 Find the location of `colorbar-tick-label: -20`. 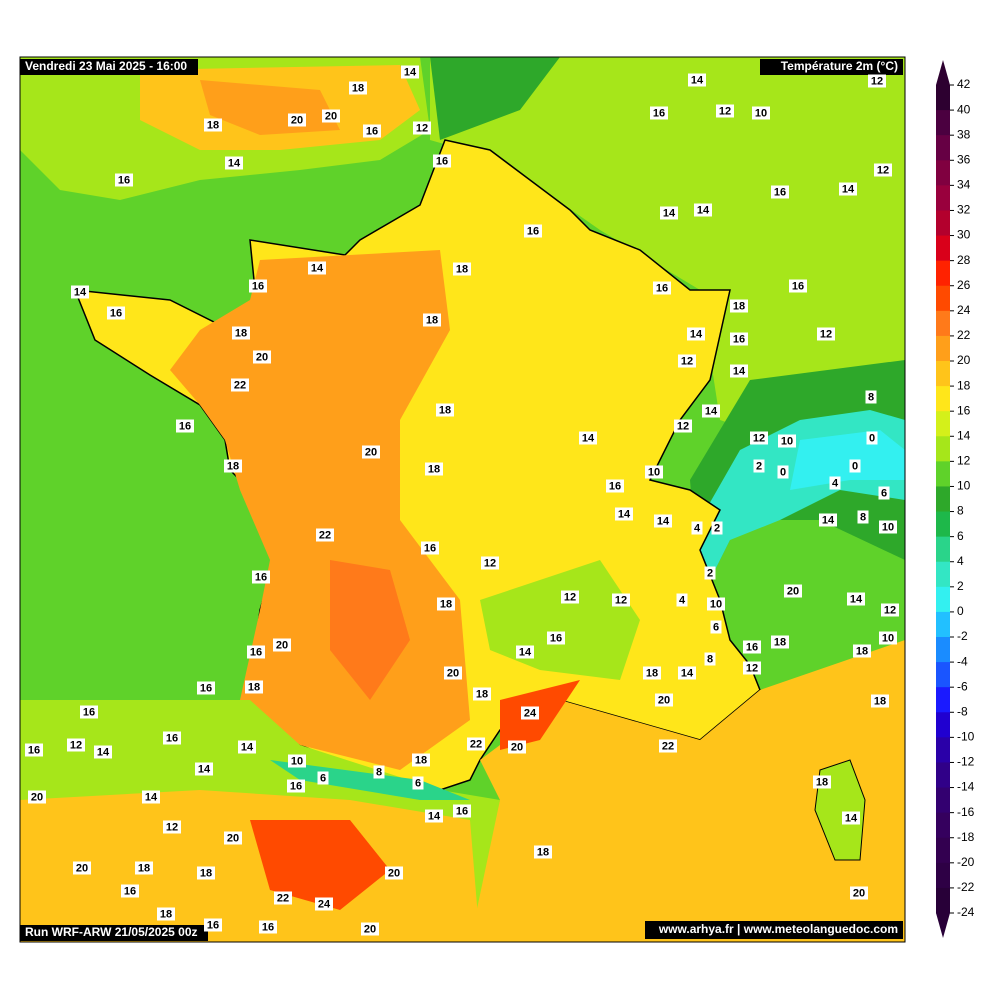

colorbar-tick-label: -20 is located at coordinates (966, 862).